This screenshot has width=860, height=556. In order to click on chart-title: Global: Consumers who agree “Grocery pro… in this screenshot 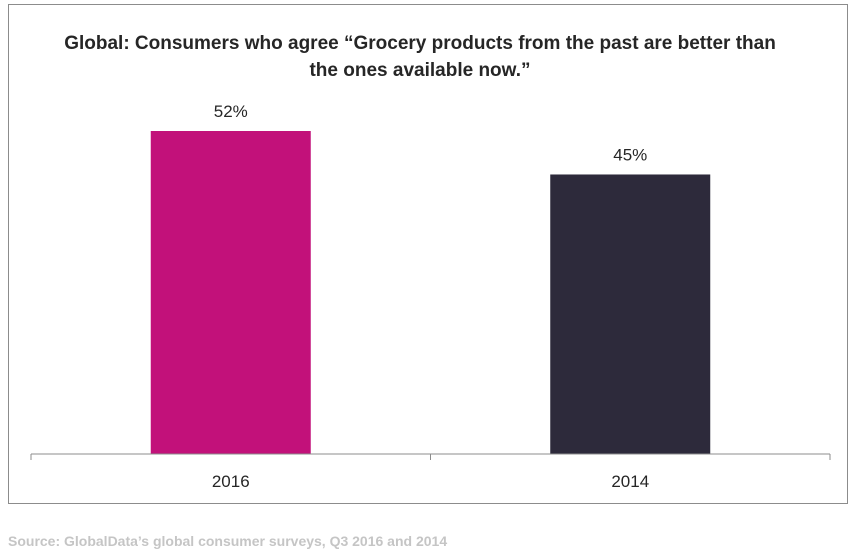, I will do `click(420, 57)`.